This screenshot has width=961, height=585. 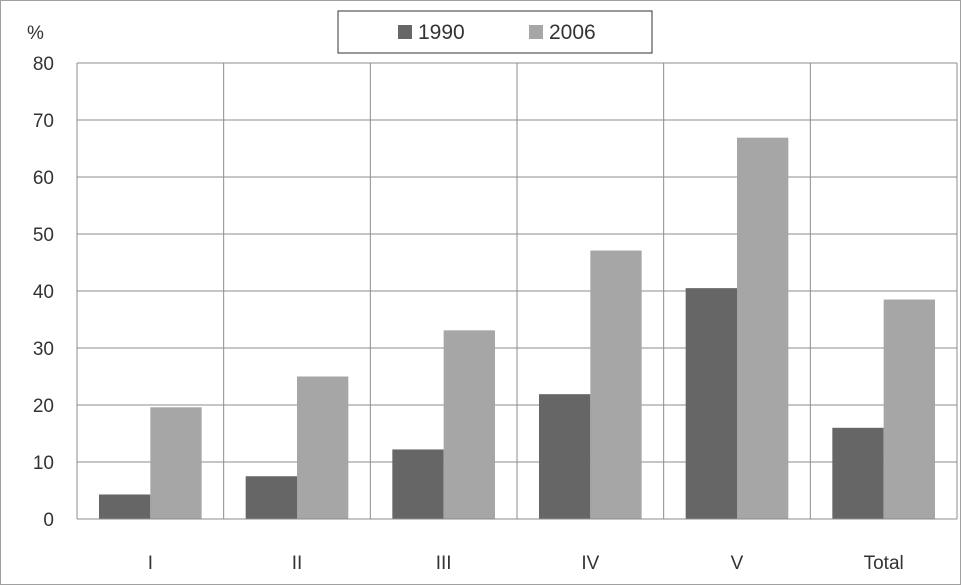 I want to click on y-tick-label: 60, so click(x=43, y=178).